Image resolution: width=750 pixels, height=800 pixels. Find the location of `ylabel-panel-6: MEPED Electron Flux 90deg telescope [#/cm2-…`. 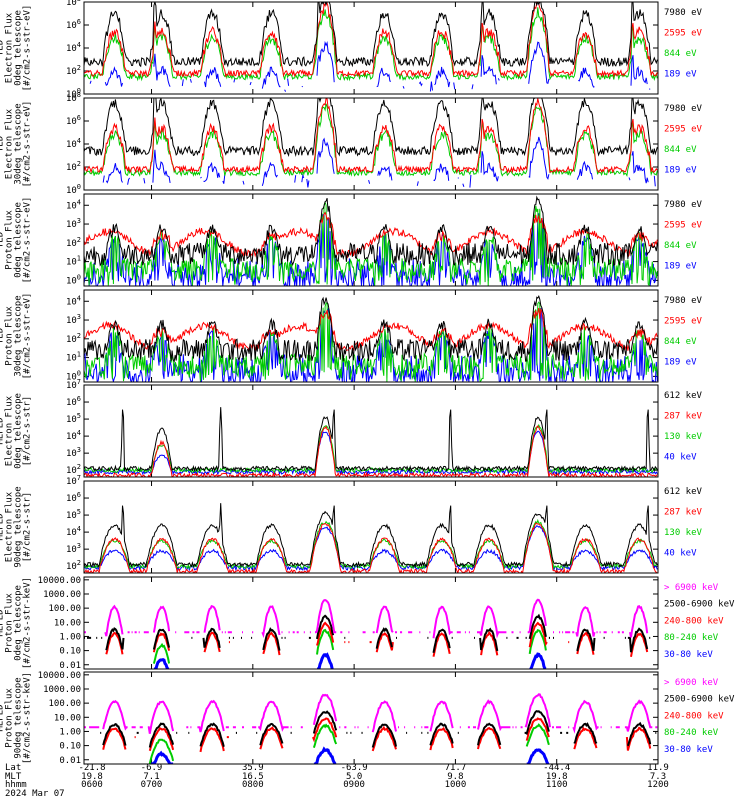

ylabel-panel-6: MEPED Electron Flux 90deg telescope [#/cm2-… is located at coordinates (16, 526).